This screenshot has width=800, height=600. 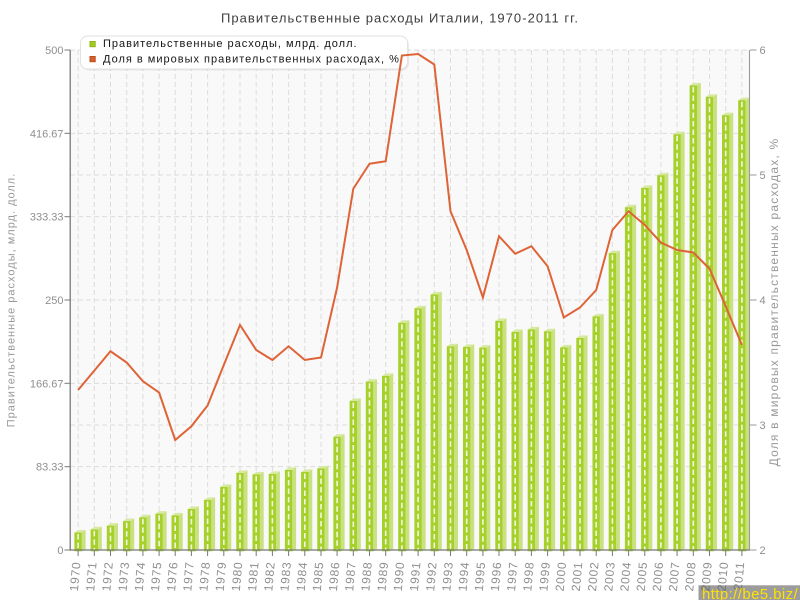 I want to click on svg-text: 2008, so click(x=690, y=576).